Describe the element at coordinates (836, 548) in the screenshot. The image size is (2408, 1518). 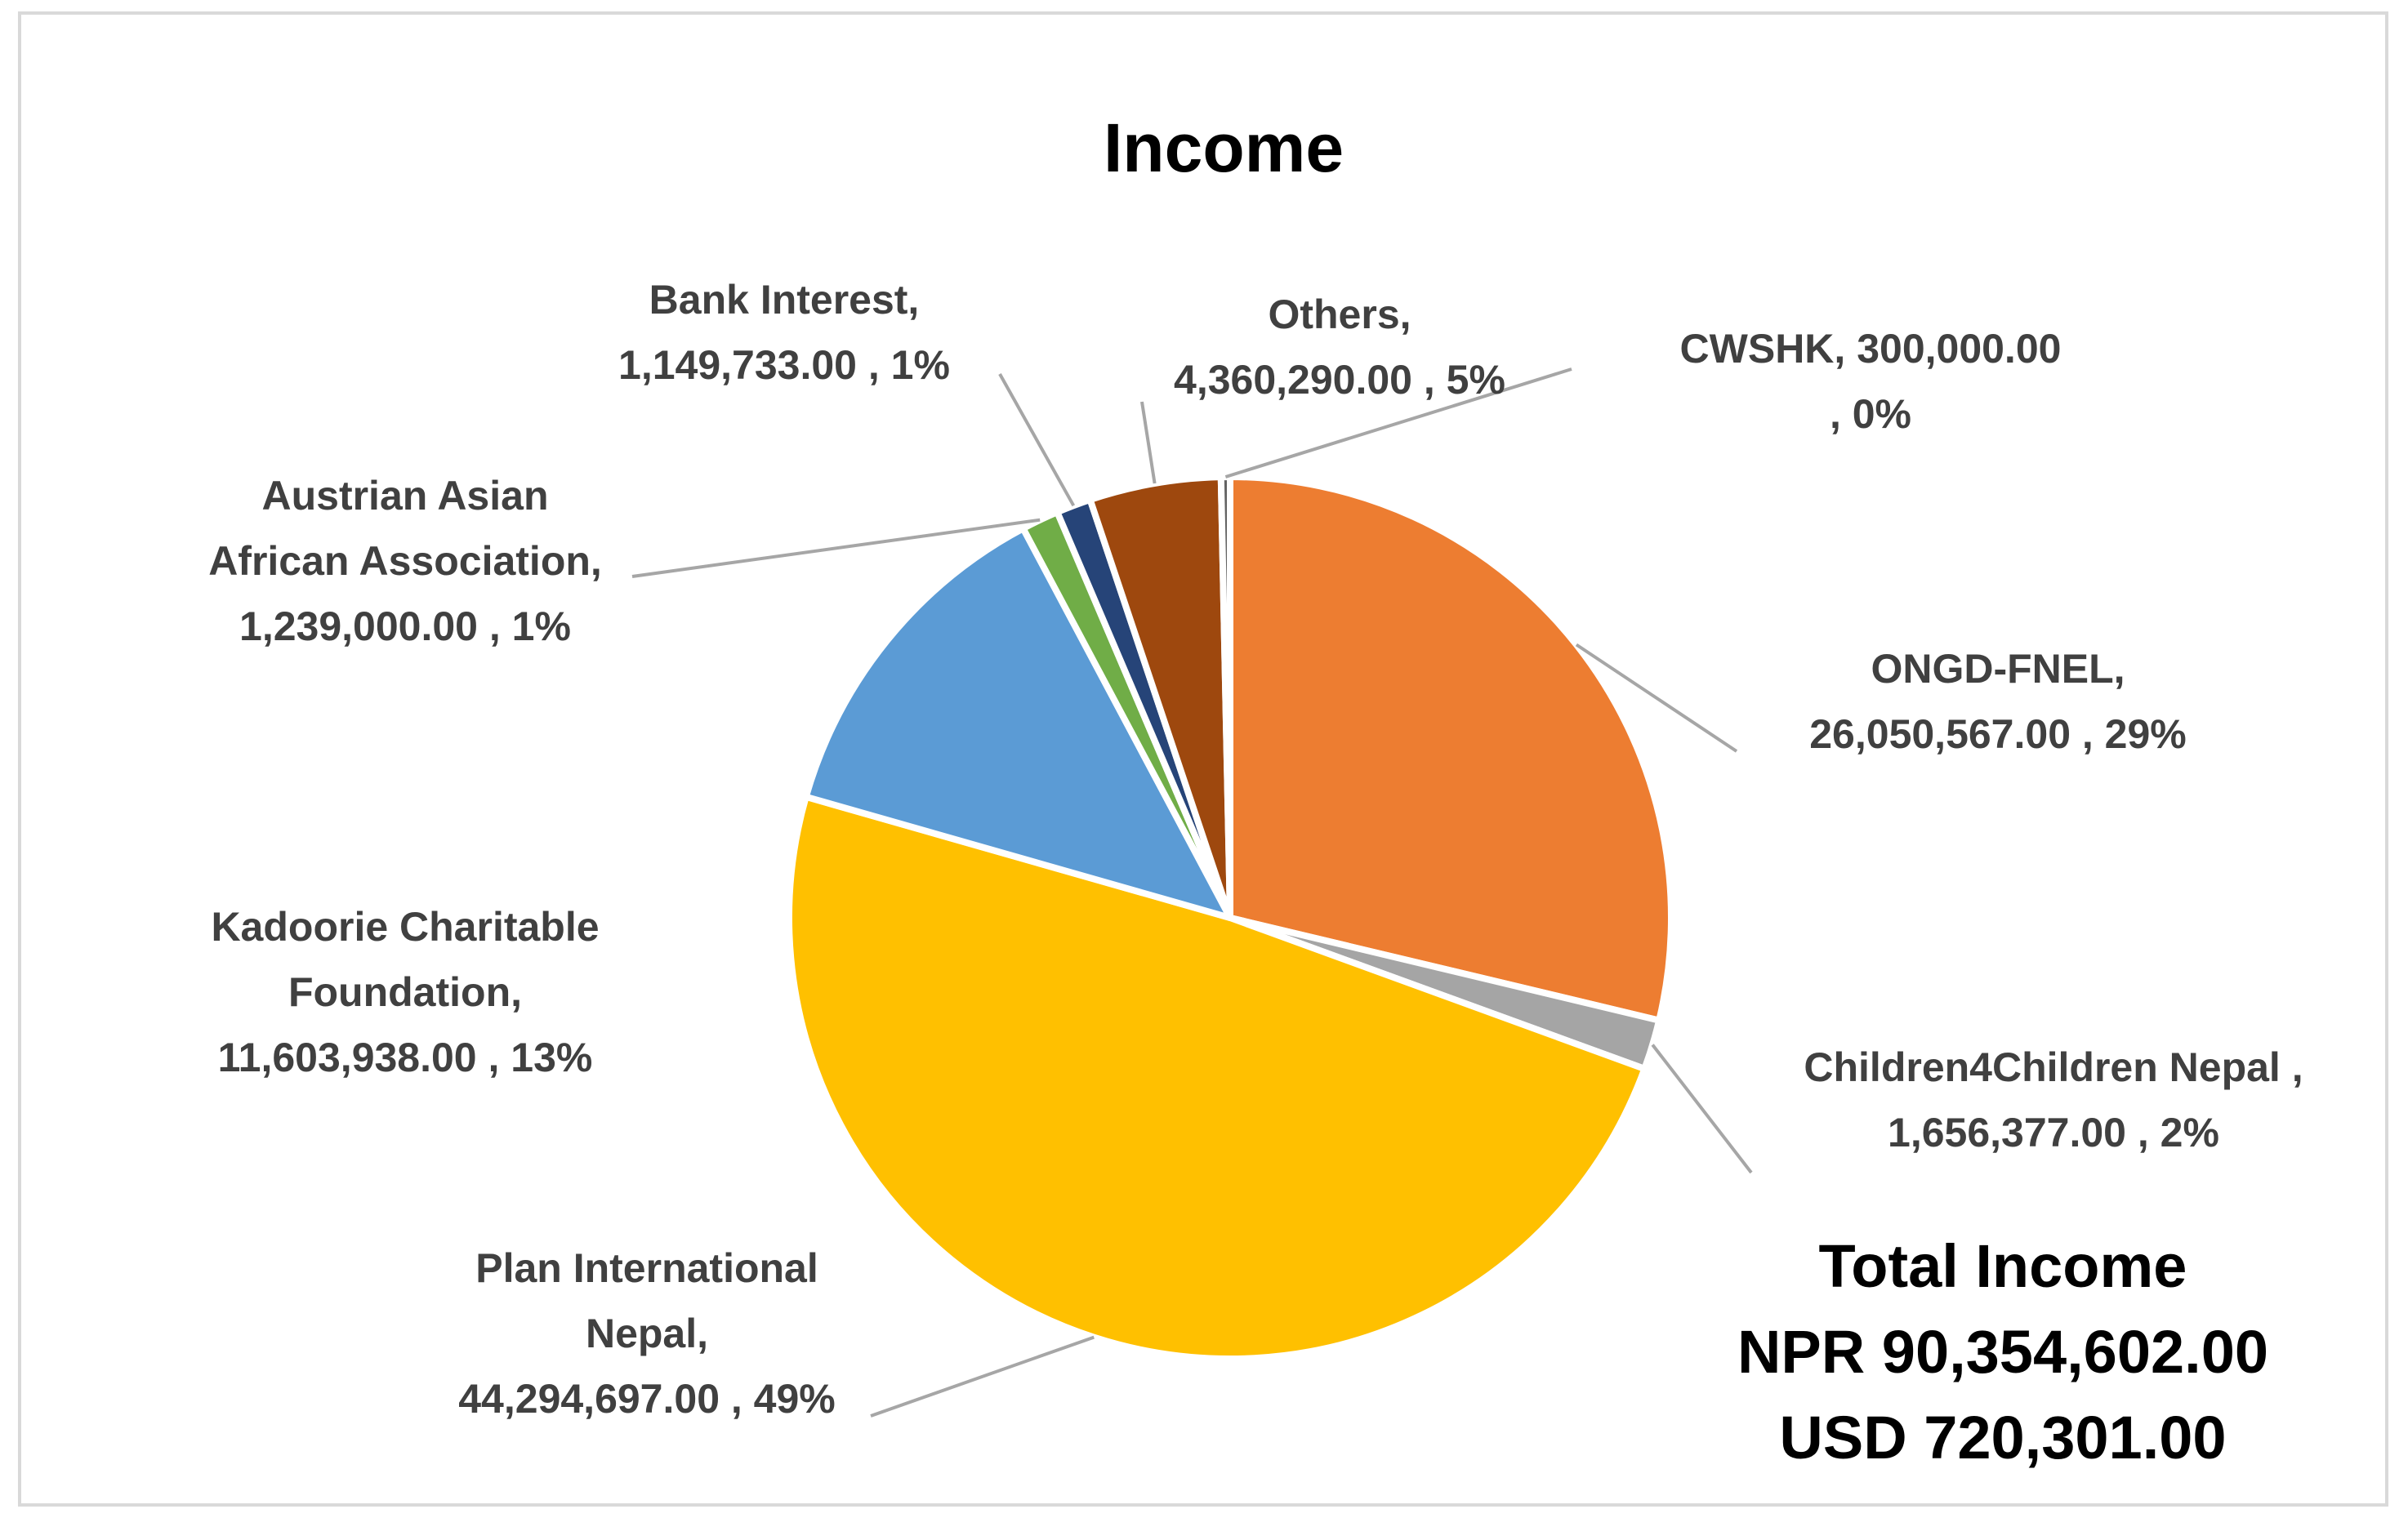
I see `leader-line-austrian-asian-african-association` at that location.